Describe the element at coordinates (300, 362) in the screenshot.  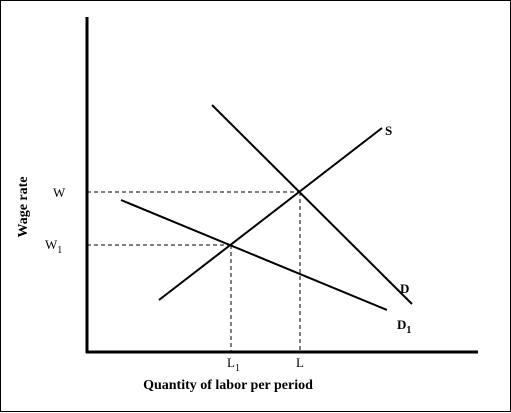
I see `x-tick-l: L` at that location.